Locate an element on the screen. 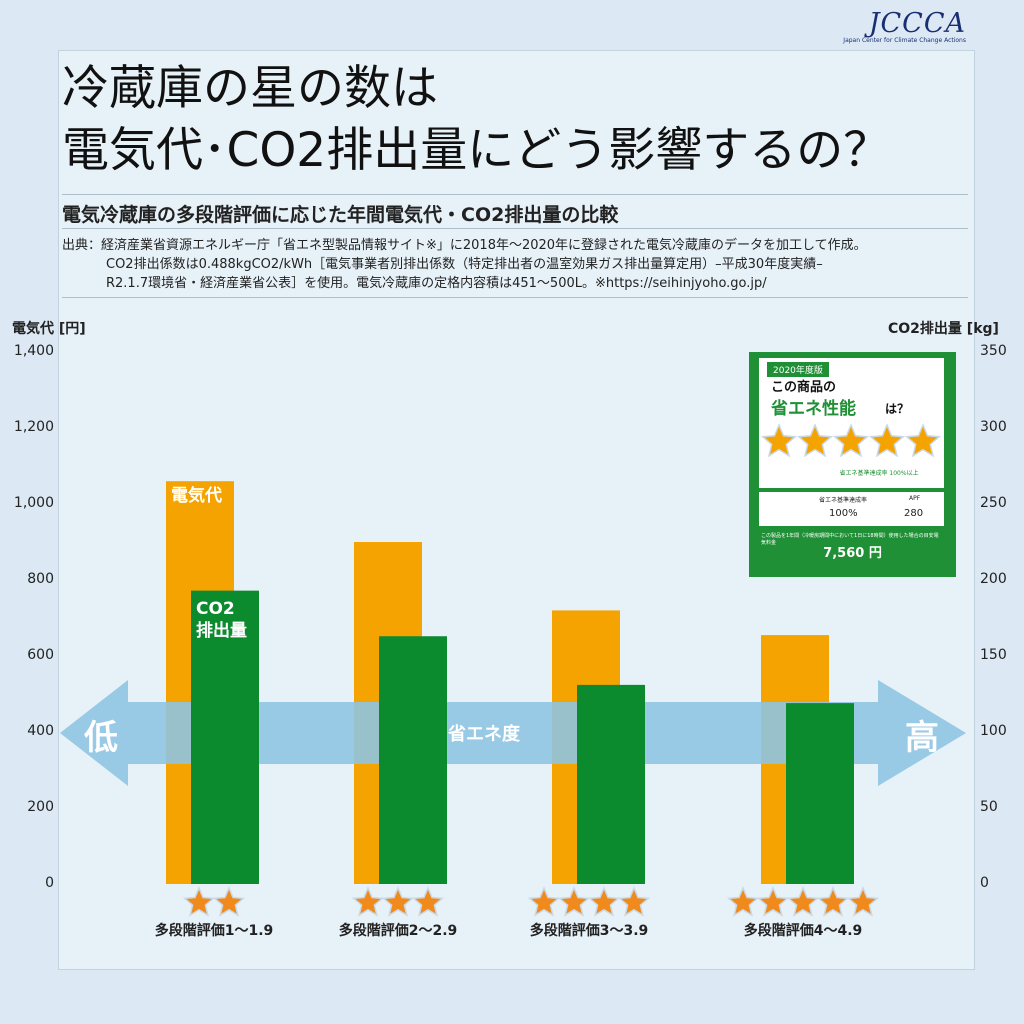 Image resolution: width=1024 pixels, height=1024 pixels. page-title: 冷蔵庫の星の数は 電気代･CO2排出量にどう影響するの？ is located at coordinates (476, 120).